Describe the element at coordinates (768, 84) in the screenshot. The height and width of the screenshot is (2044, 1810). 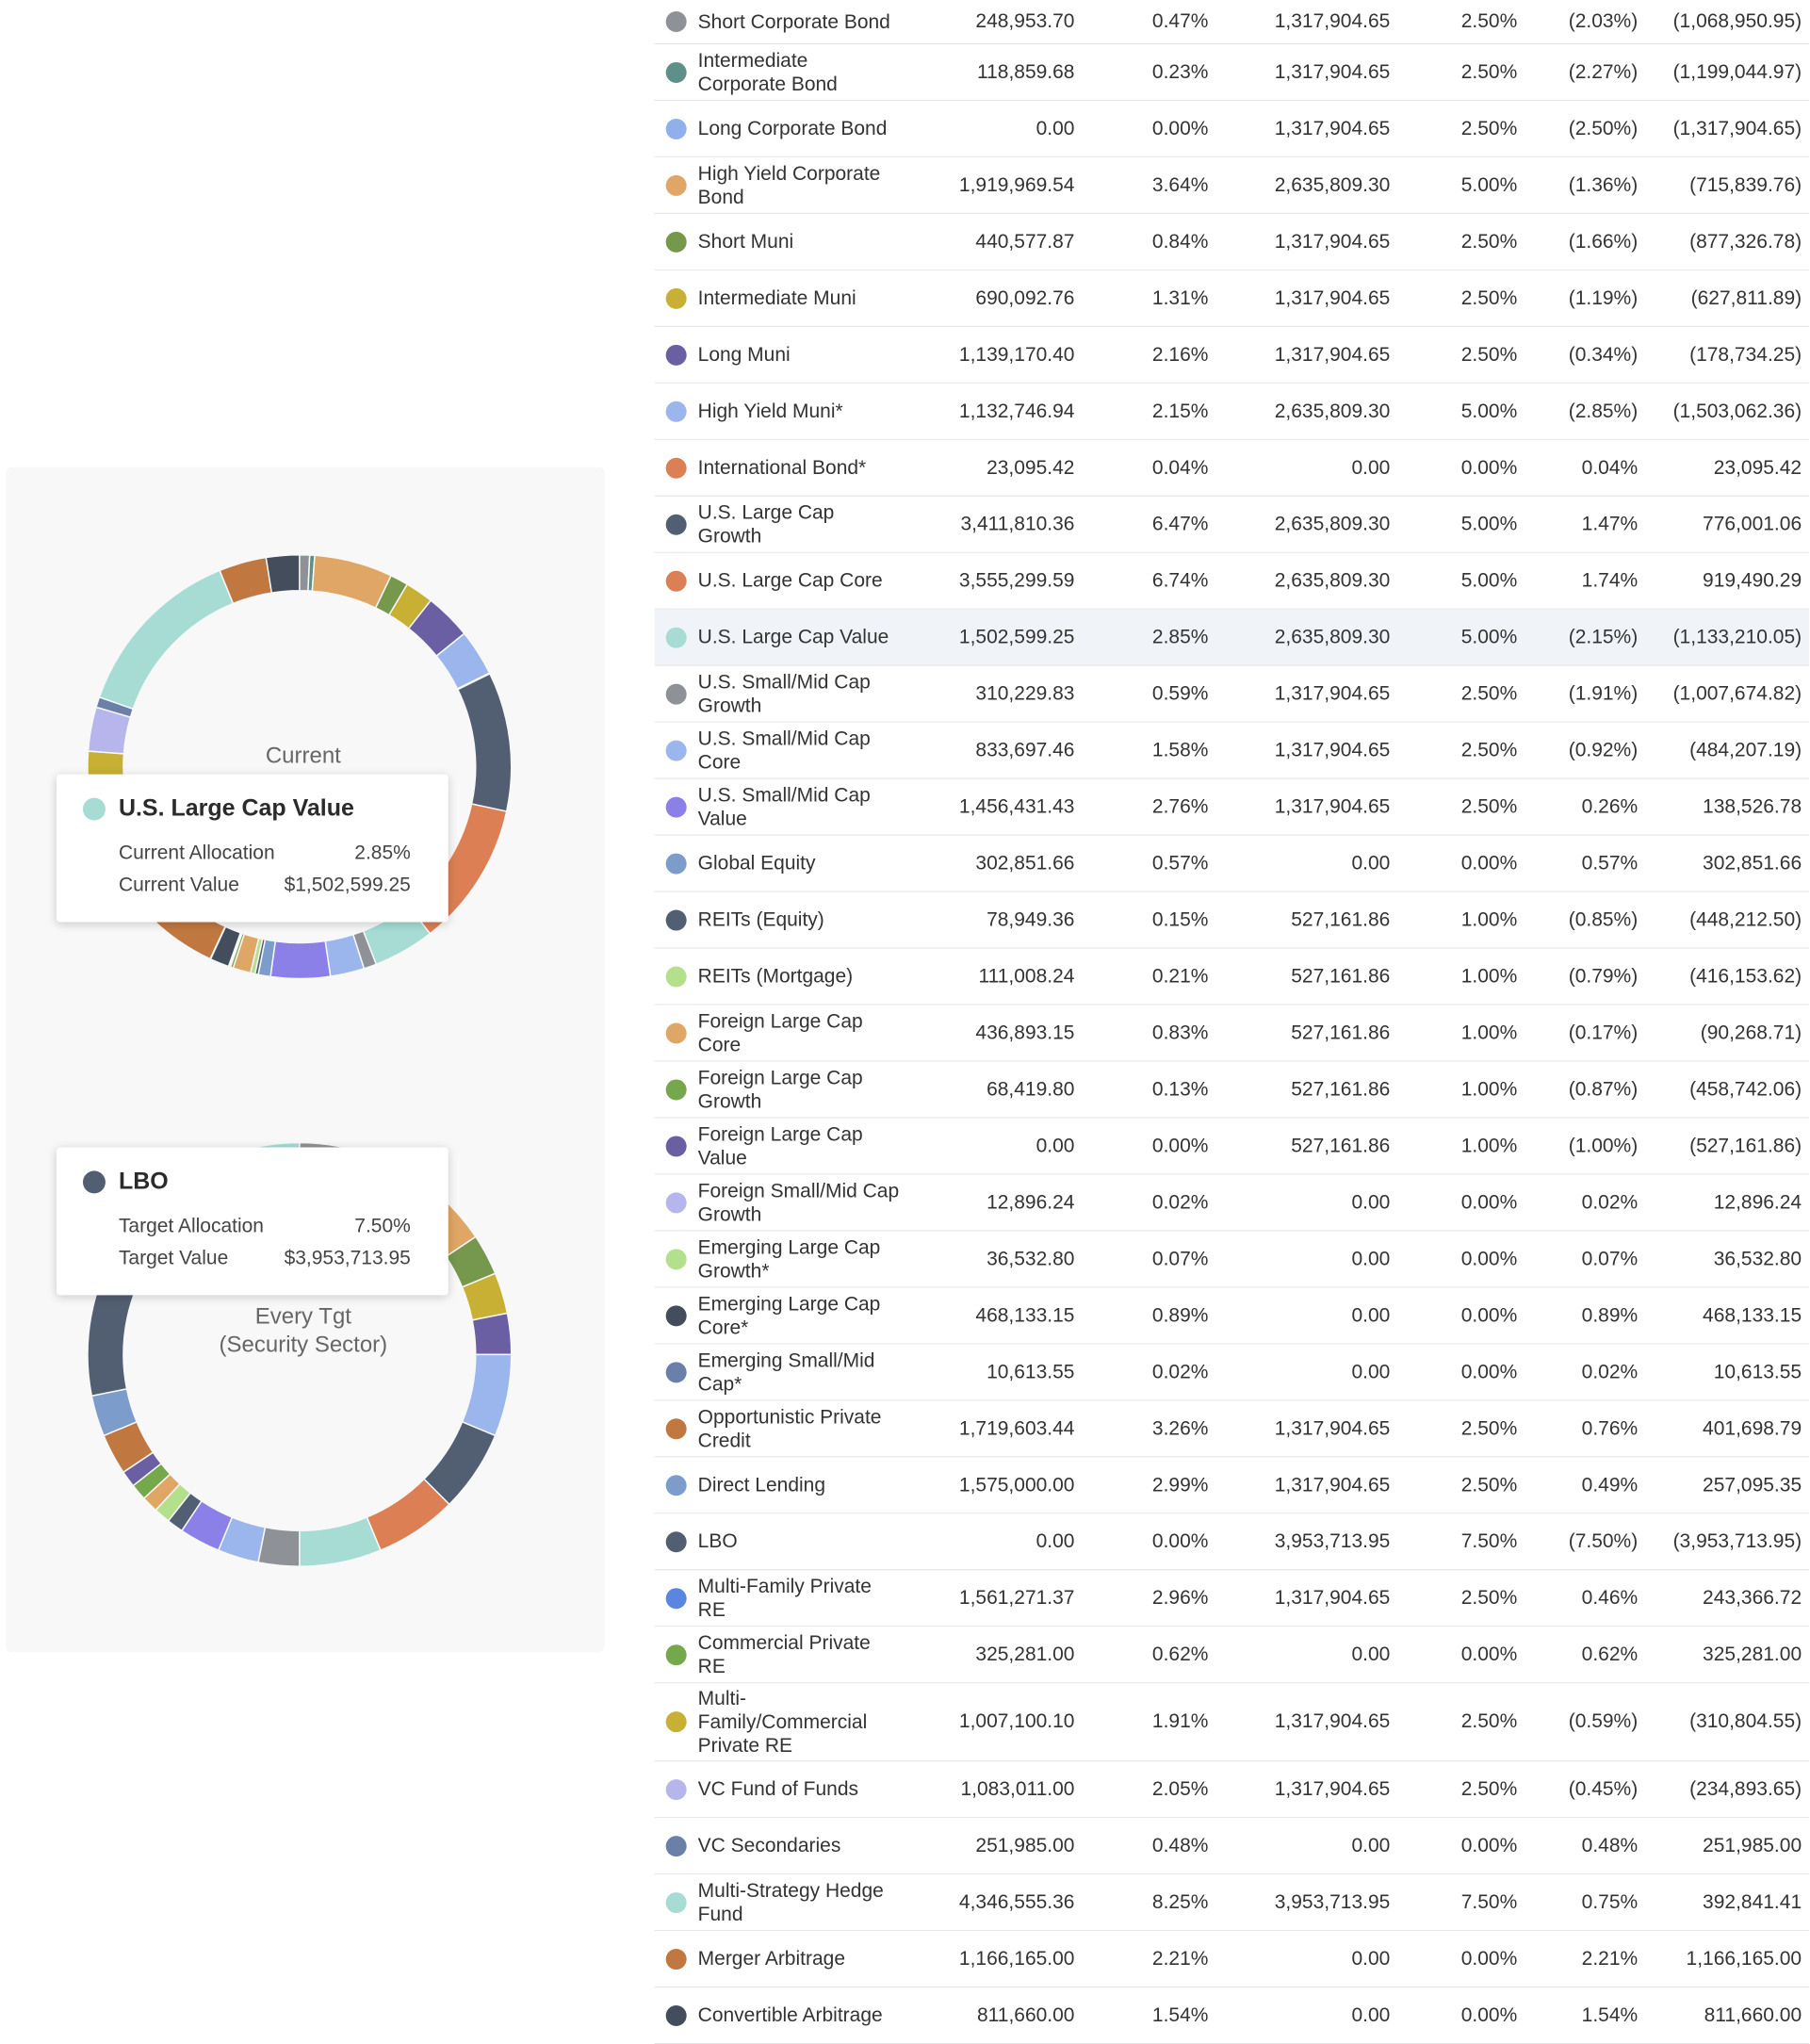
I see `asset-class-name-line: Corporate Bond` at that location.